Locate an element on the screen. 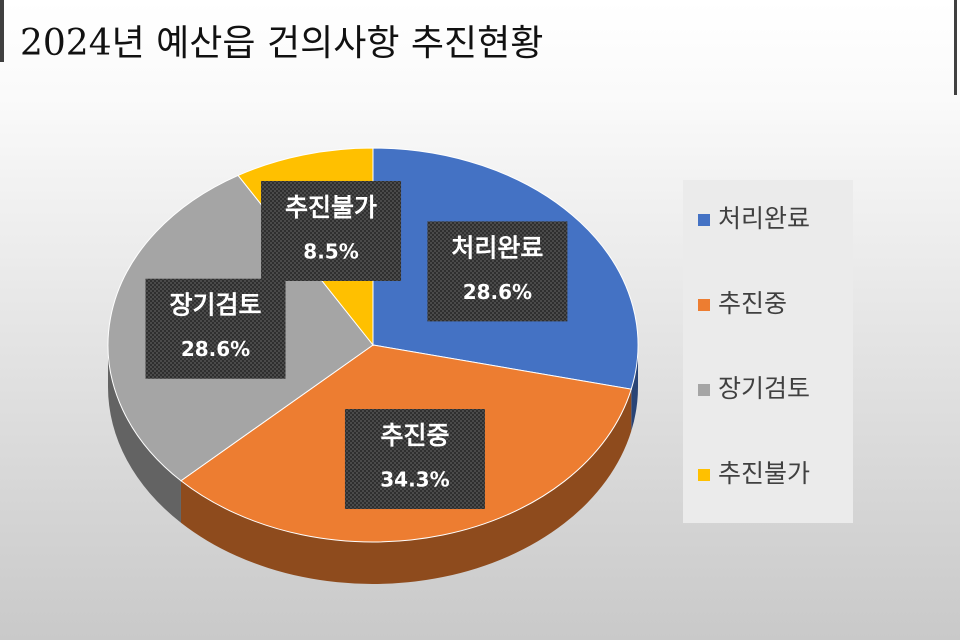  legend-label: 추진중 is located at coordinates (752, 303).